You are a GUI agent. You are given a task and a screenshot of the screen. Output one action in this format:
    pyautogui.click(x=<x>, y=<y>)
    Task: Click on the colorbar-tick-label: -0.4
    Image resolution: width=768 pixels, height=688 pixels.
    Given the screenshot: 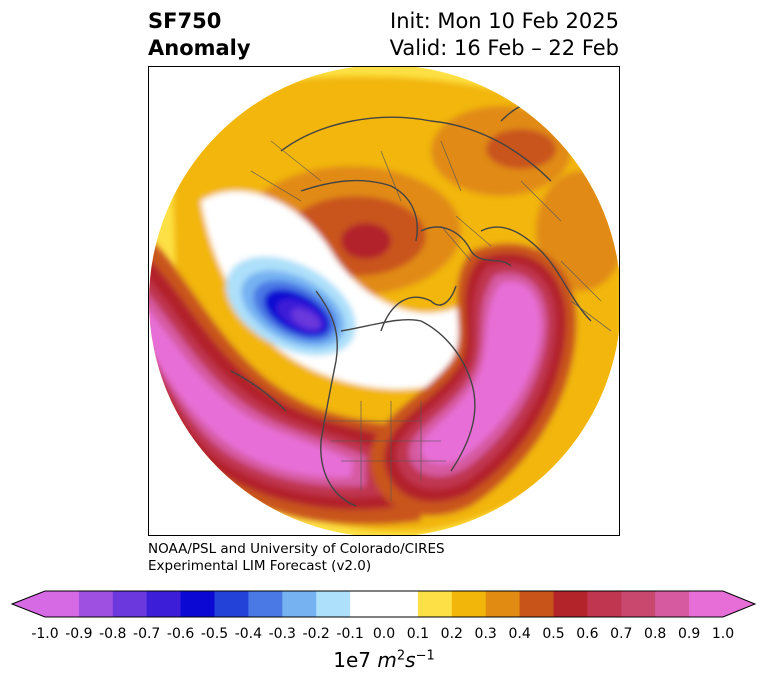 What is the action you would take?
    pyautogui.click(x=248, y=634)
    